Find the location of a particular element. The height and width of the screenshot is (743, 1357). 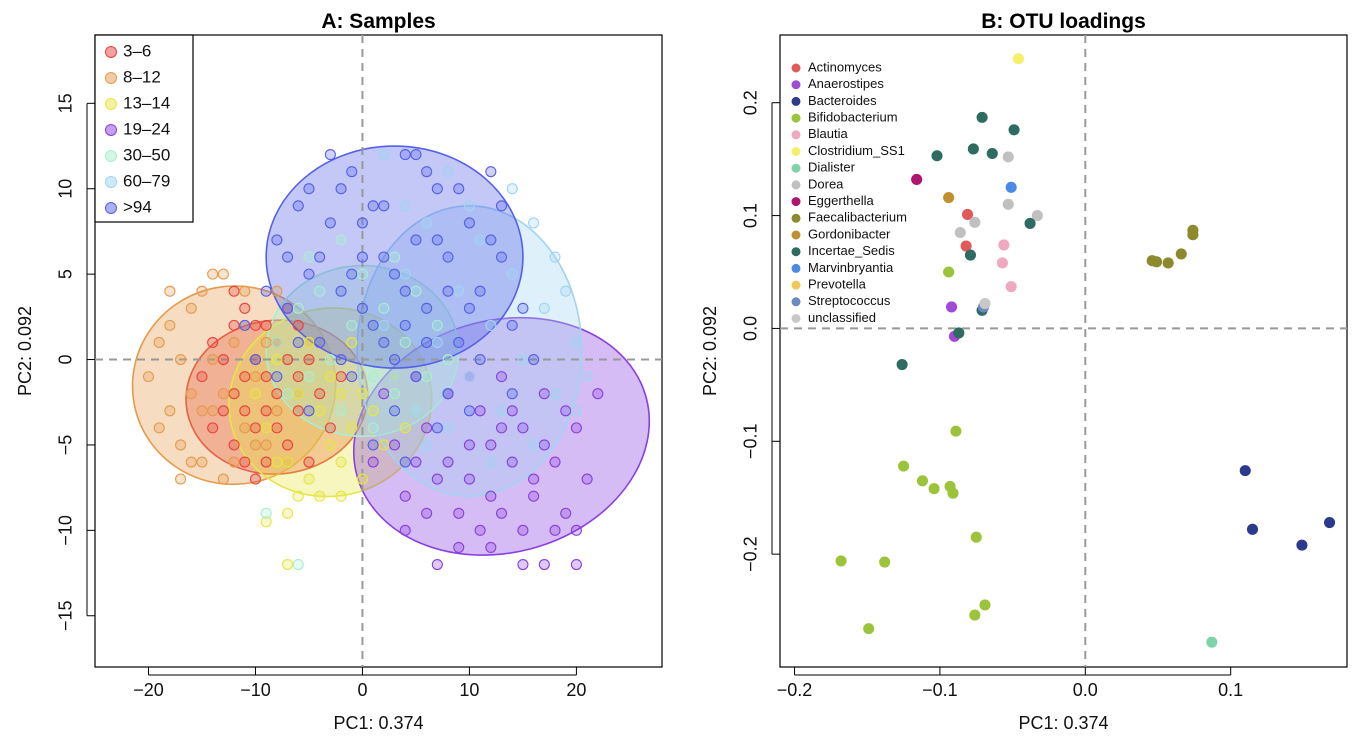

legend-label: Anaerostipes is located at coordinates (846, 83).